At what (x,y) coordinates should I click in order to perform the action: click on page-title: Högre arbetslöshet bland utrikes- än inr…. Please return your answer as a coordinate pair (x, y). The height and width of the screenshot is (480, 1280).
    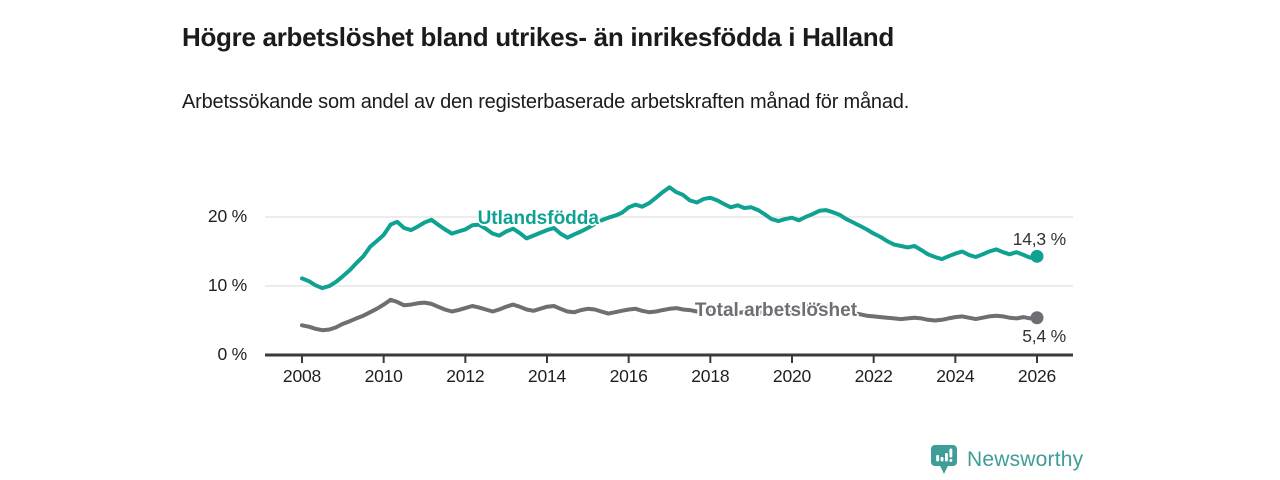
    Looking at the image, I should click on (538, 37).